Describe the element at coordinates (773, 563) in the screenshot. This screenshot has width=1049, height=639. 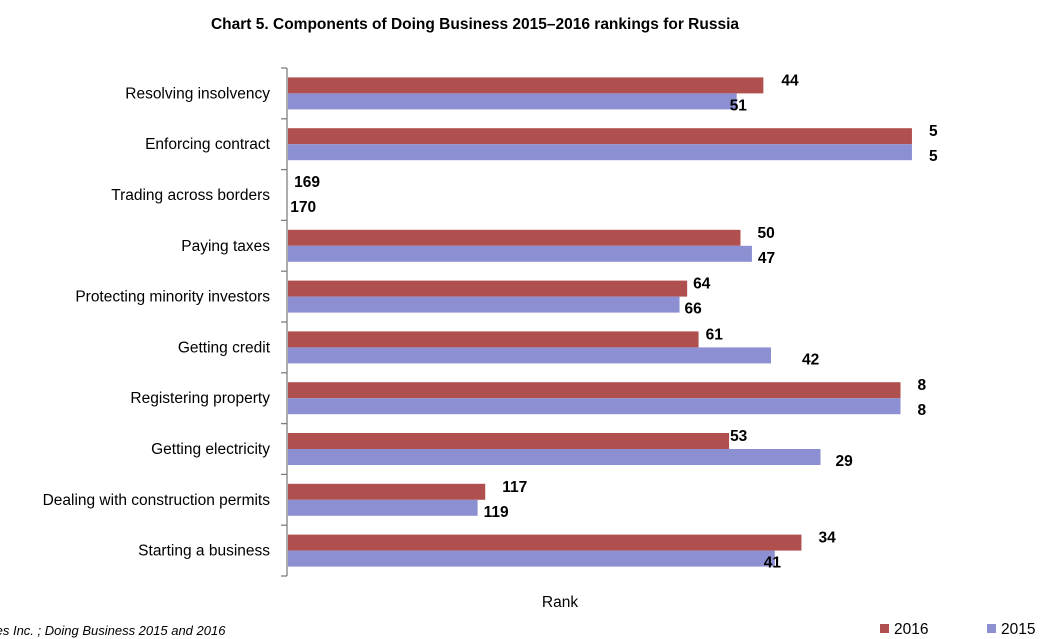
I see `value-label-2015: 41` at that location.